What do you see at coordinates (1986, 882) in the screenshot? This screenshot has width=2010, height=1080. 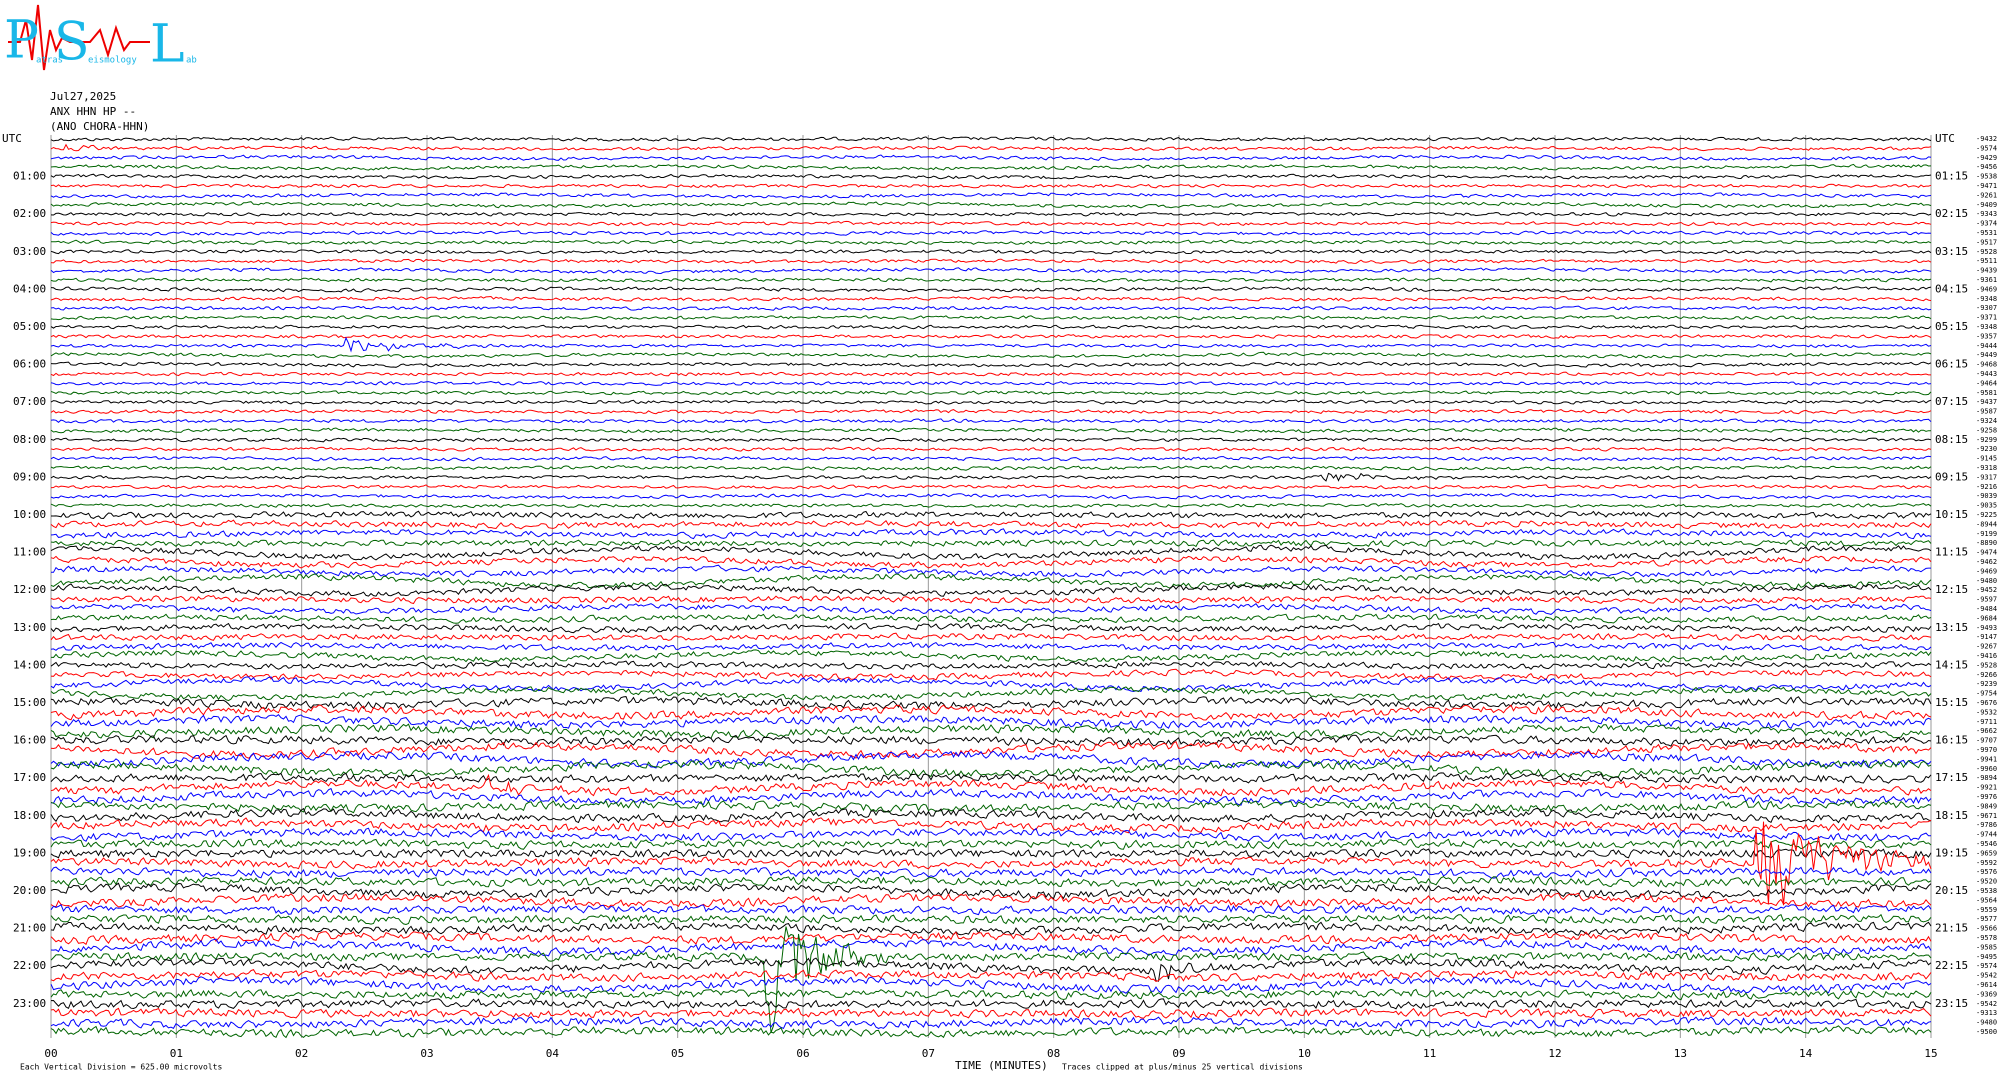 I see `offset-label: -9520` at bounding box center [1986, 882].